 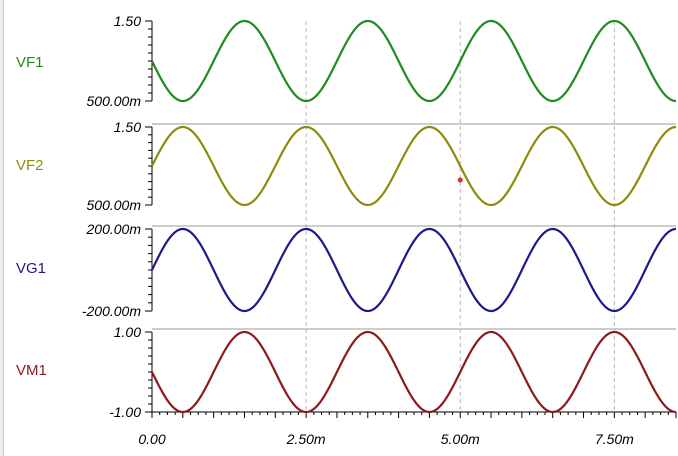 I want to click on trace-vm1, so click(x=414, y=372).